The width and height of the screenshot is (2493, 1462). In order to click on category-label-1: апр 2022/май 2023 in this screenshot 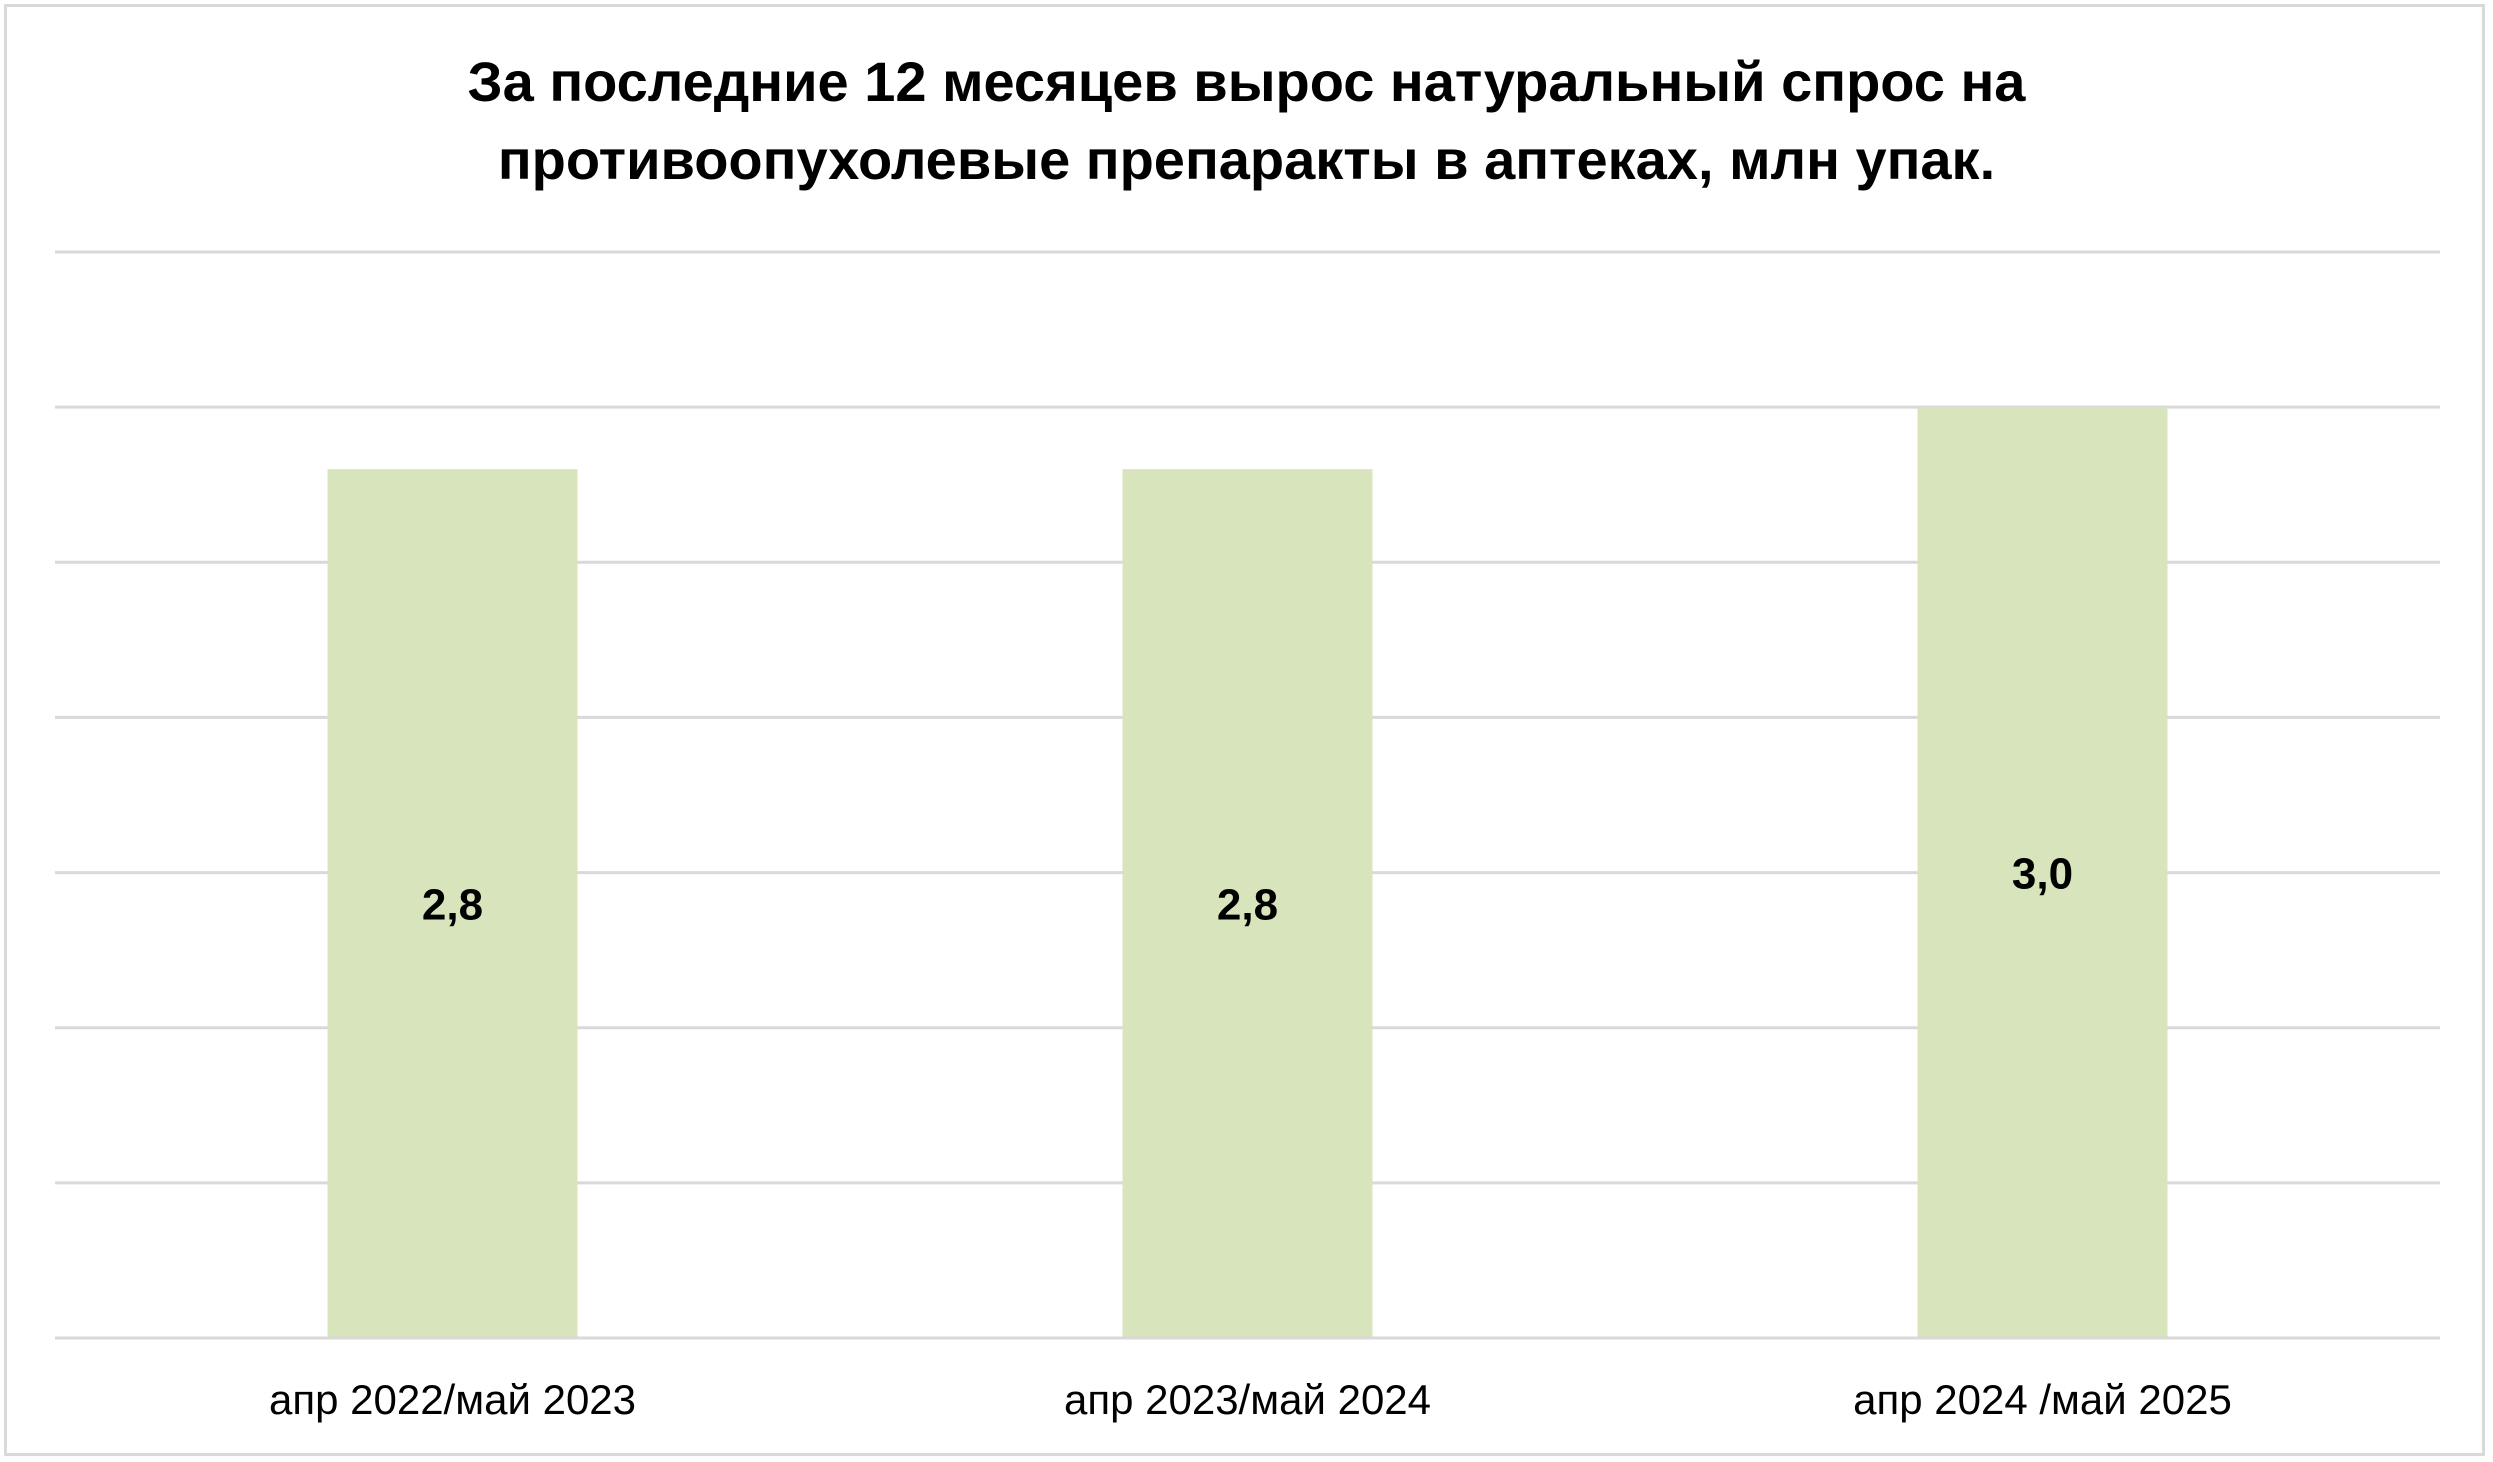, I will do `click(452, 1399)`.